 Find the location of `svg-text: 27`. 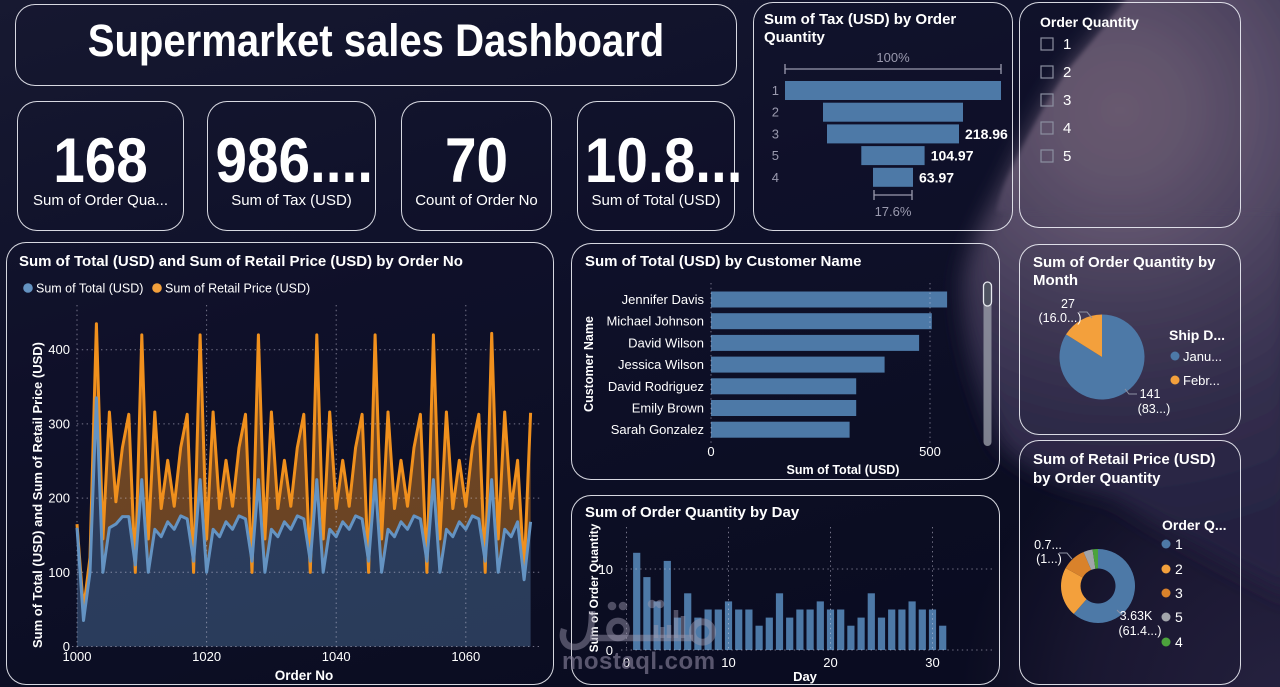

svg-text: 27 is located at coordinates (1068, 304).